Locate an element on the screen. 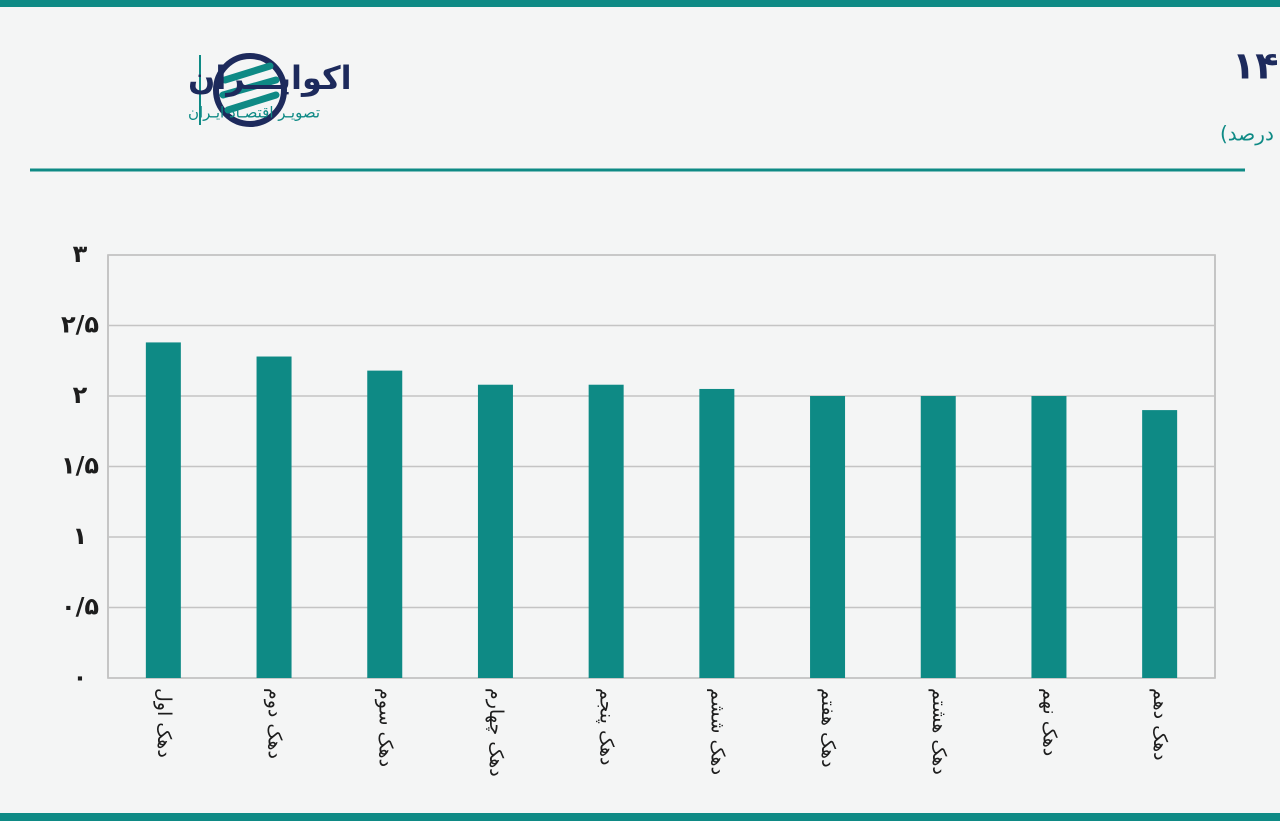 The image size is (1280, 821). x-tick-label: دهک پنجم is located at coordinates (607, 726).